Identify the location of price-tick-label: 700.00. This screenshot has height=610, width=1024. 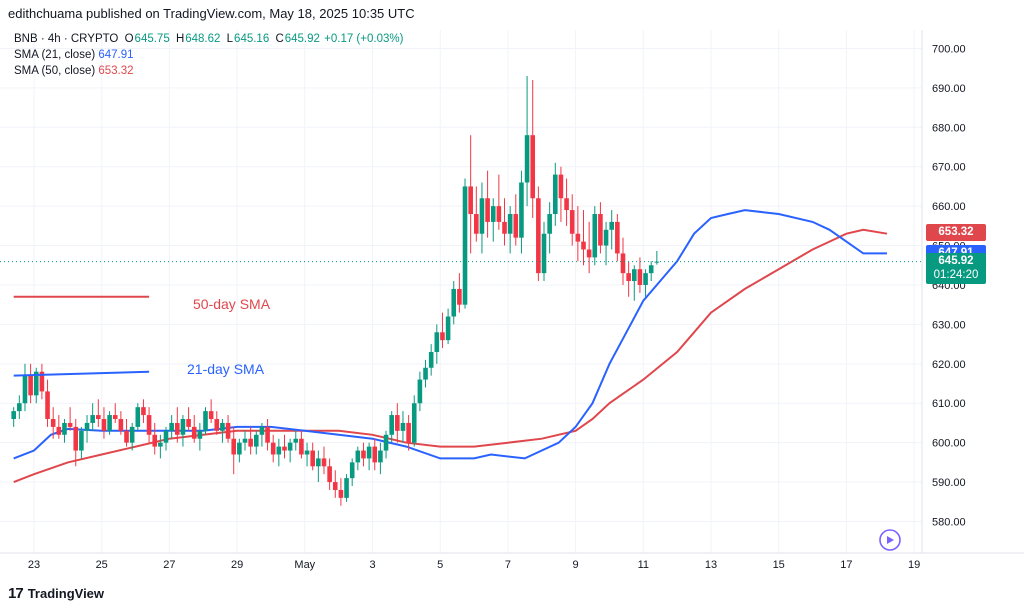
(949, 49).